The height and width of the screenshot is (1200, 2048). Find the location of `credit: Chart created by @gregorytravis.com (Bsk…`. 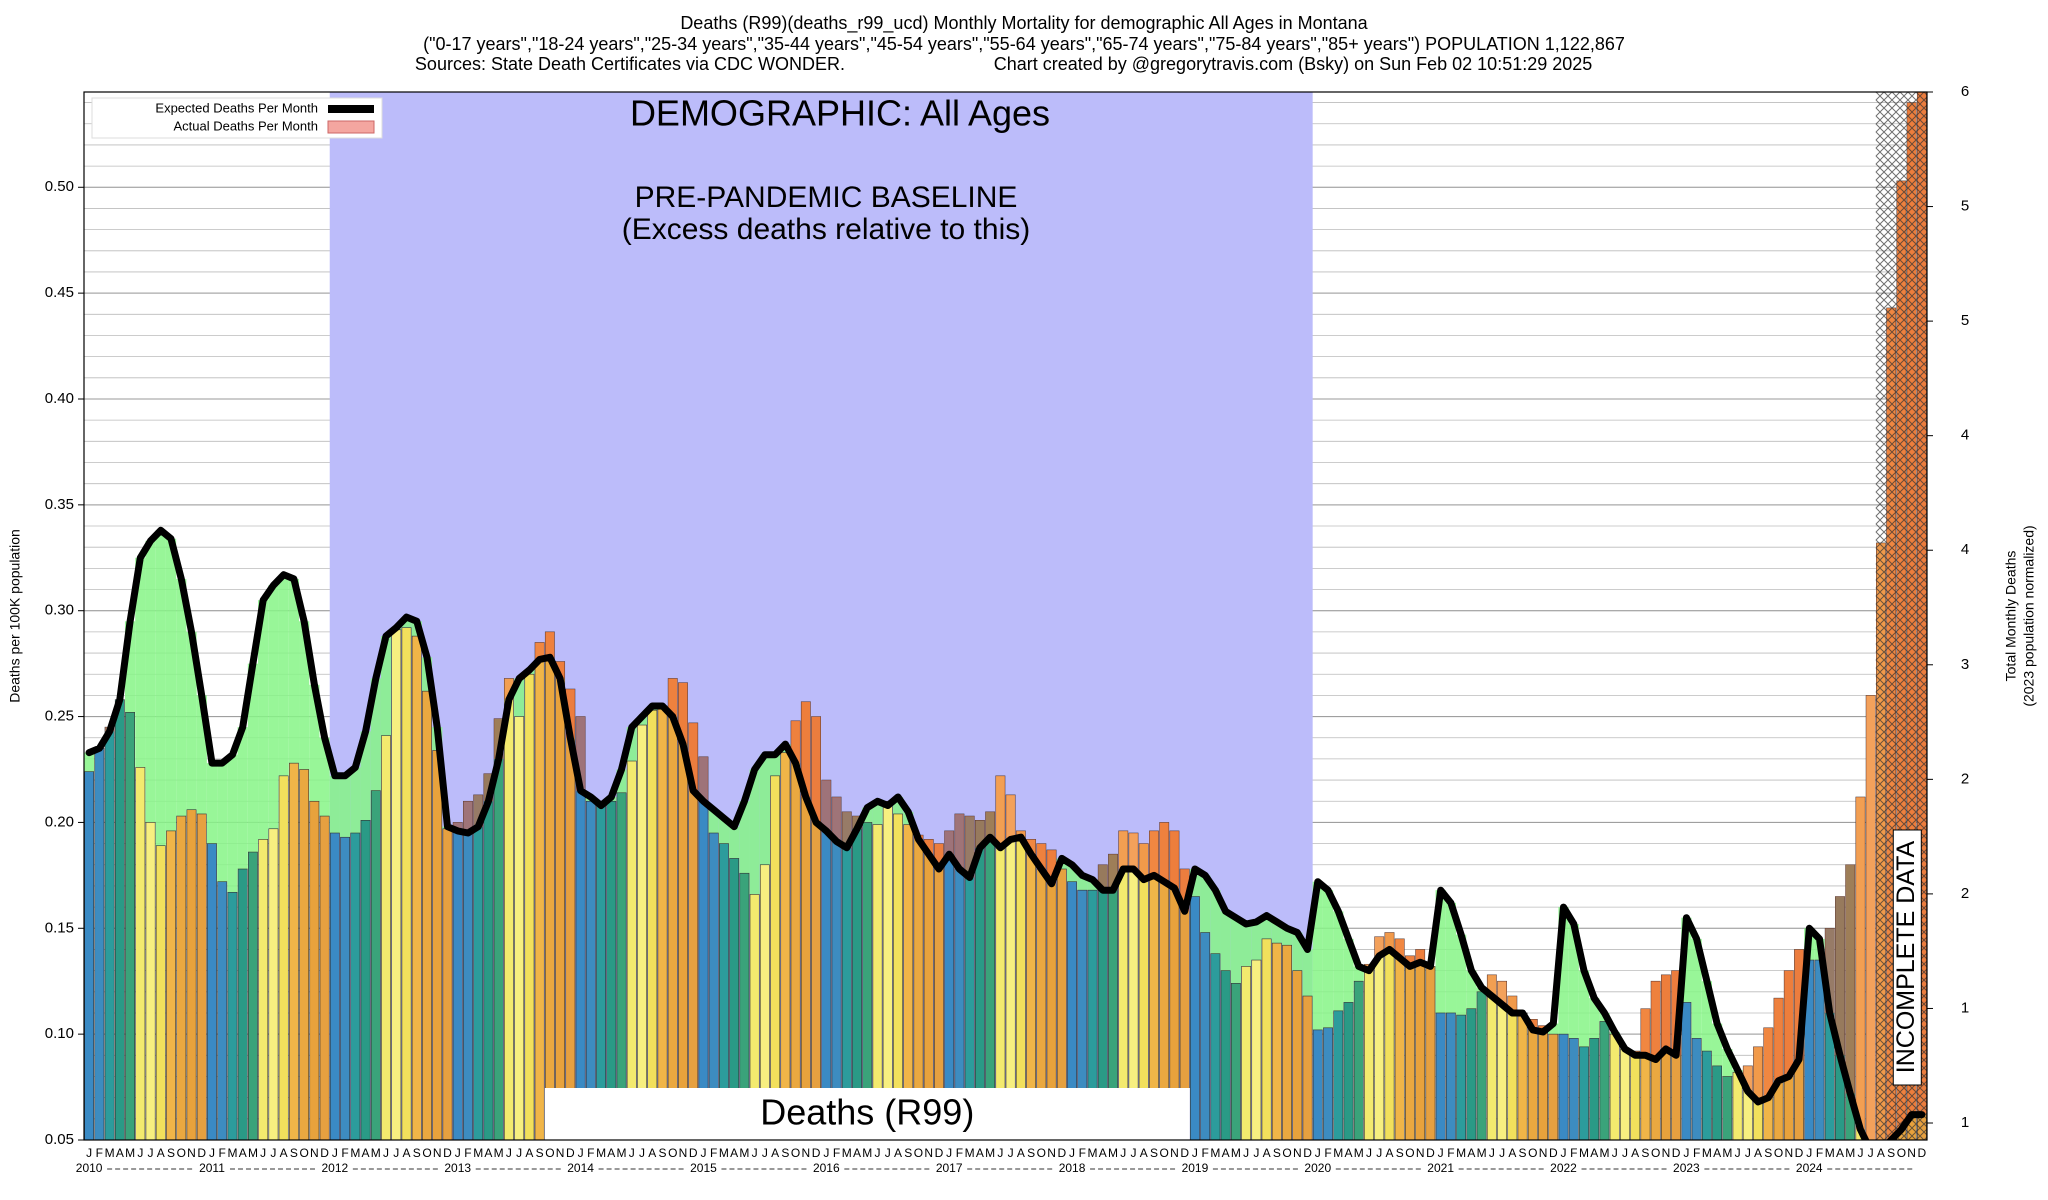

credit: Chart created by @gregorytravis.com (Bsk… is located at coordinates (1293, 64).